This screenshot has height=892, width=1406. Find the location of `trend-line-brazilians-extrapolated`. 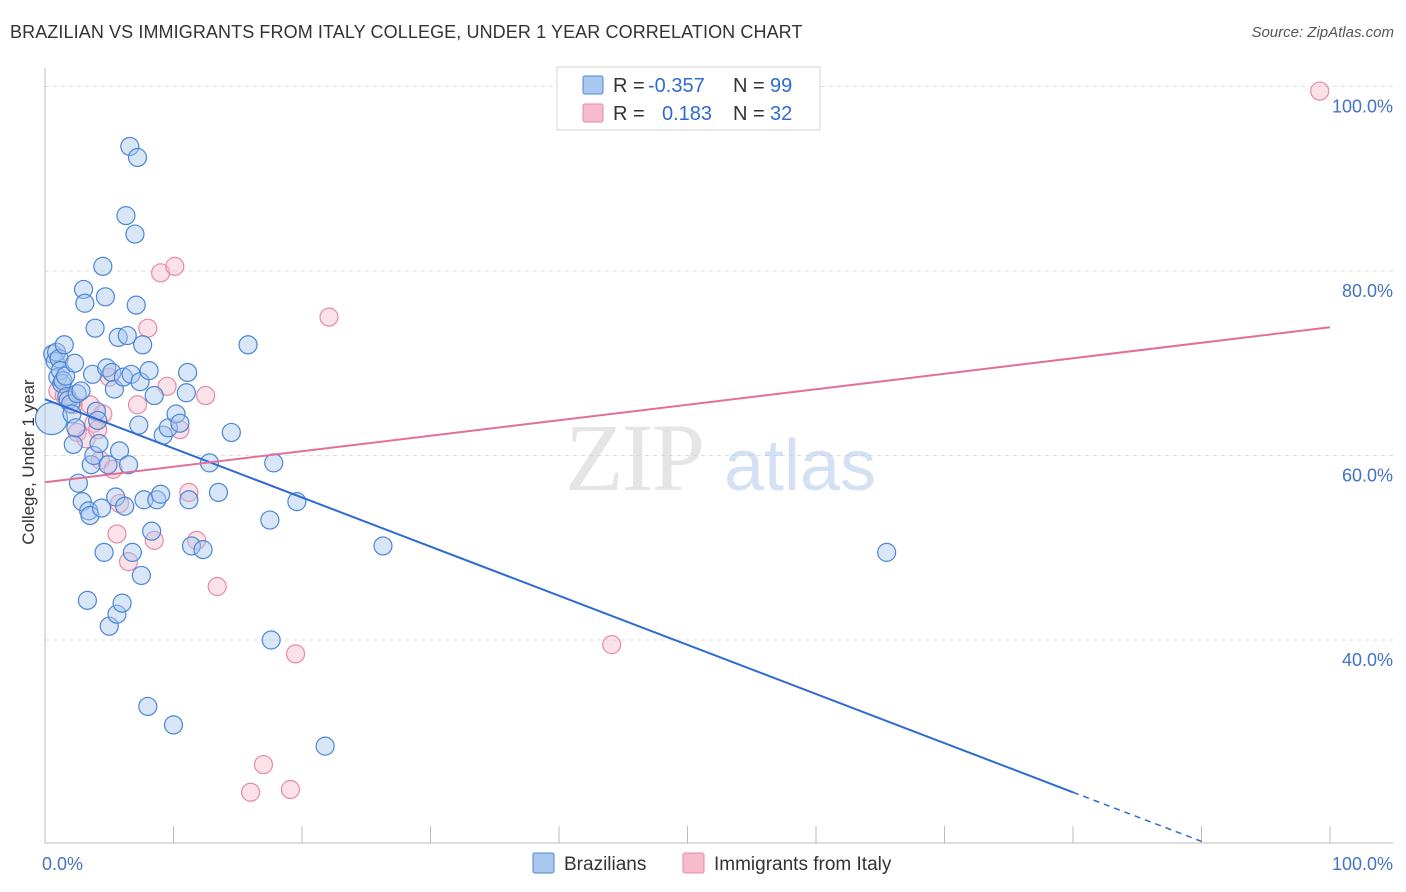

trend-line-brazilians-extrapolated is located at coordinates (1137, 817).